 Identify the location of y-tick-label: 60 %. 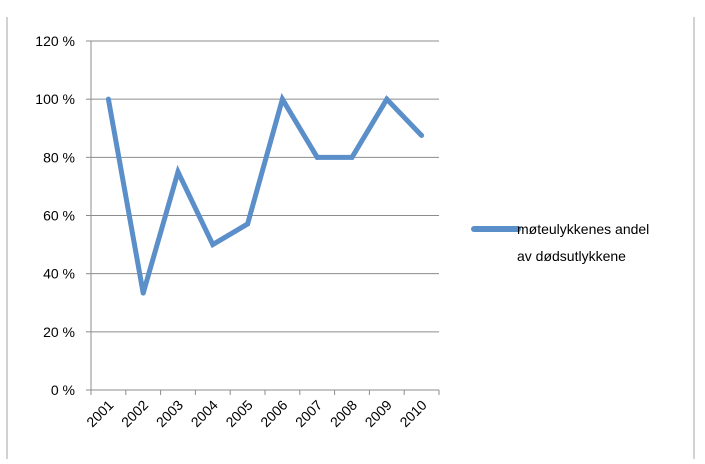
(59, 216).